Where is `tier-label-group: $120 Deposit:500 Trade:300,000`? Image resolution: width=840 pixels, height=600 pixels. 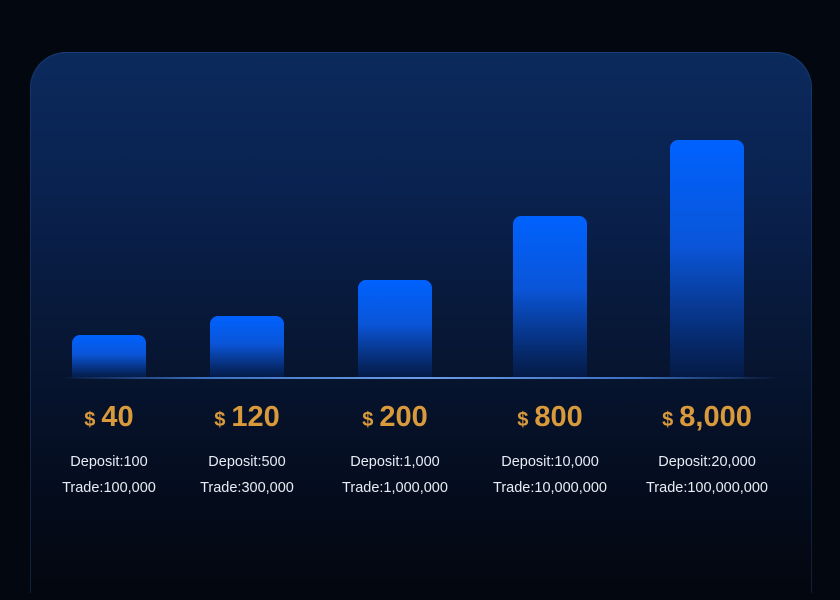
tier-label-group: $120 Deposit:500 Trade:300,000 is located at coordinates (247, 449).